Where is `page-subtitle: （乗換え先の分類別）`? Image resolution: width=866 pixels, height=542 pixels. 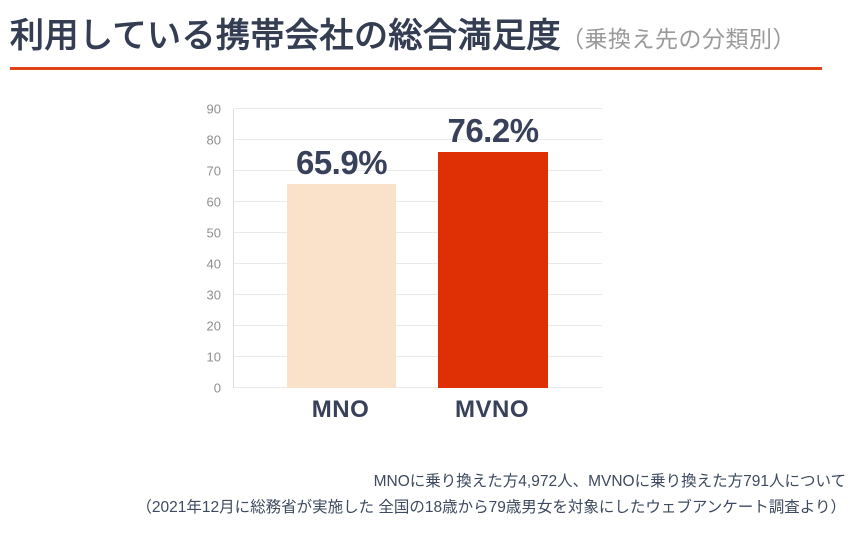 page-subtitle: （乗換え先の分類別） is located at coordinates (678, 39).